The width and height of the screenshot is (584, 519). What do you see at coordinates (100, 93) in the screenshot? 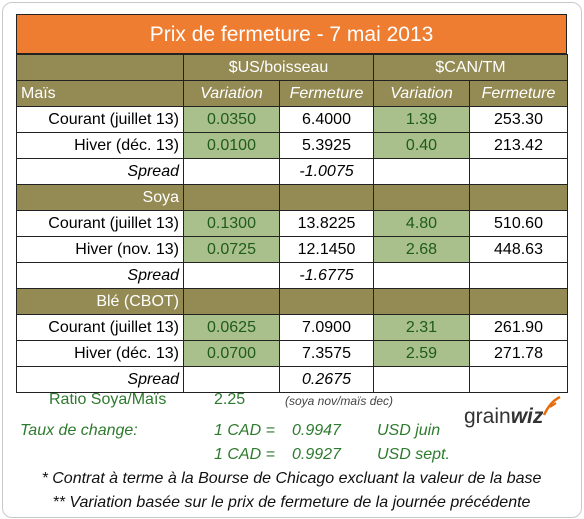
I see `section-title-mais: Maïs` at bounding box center [100, 93].